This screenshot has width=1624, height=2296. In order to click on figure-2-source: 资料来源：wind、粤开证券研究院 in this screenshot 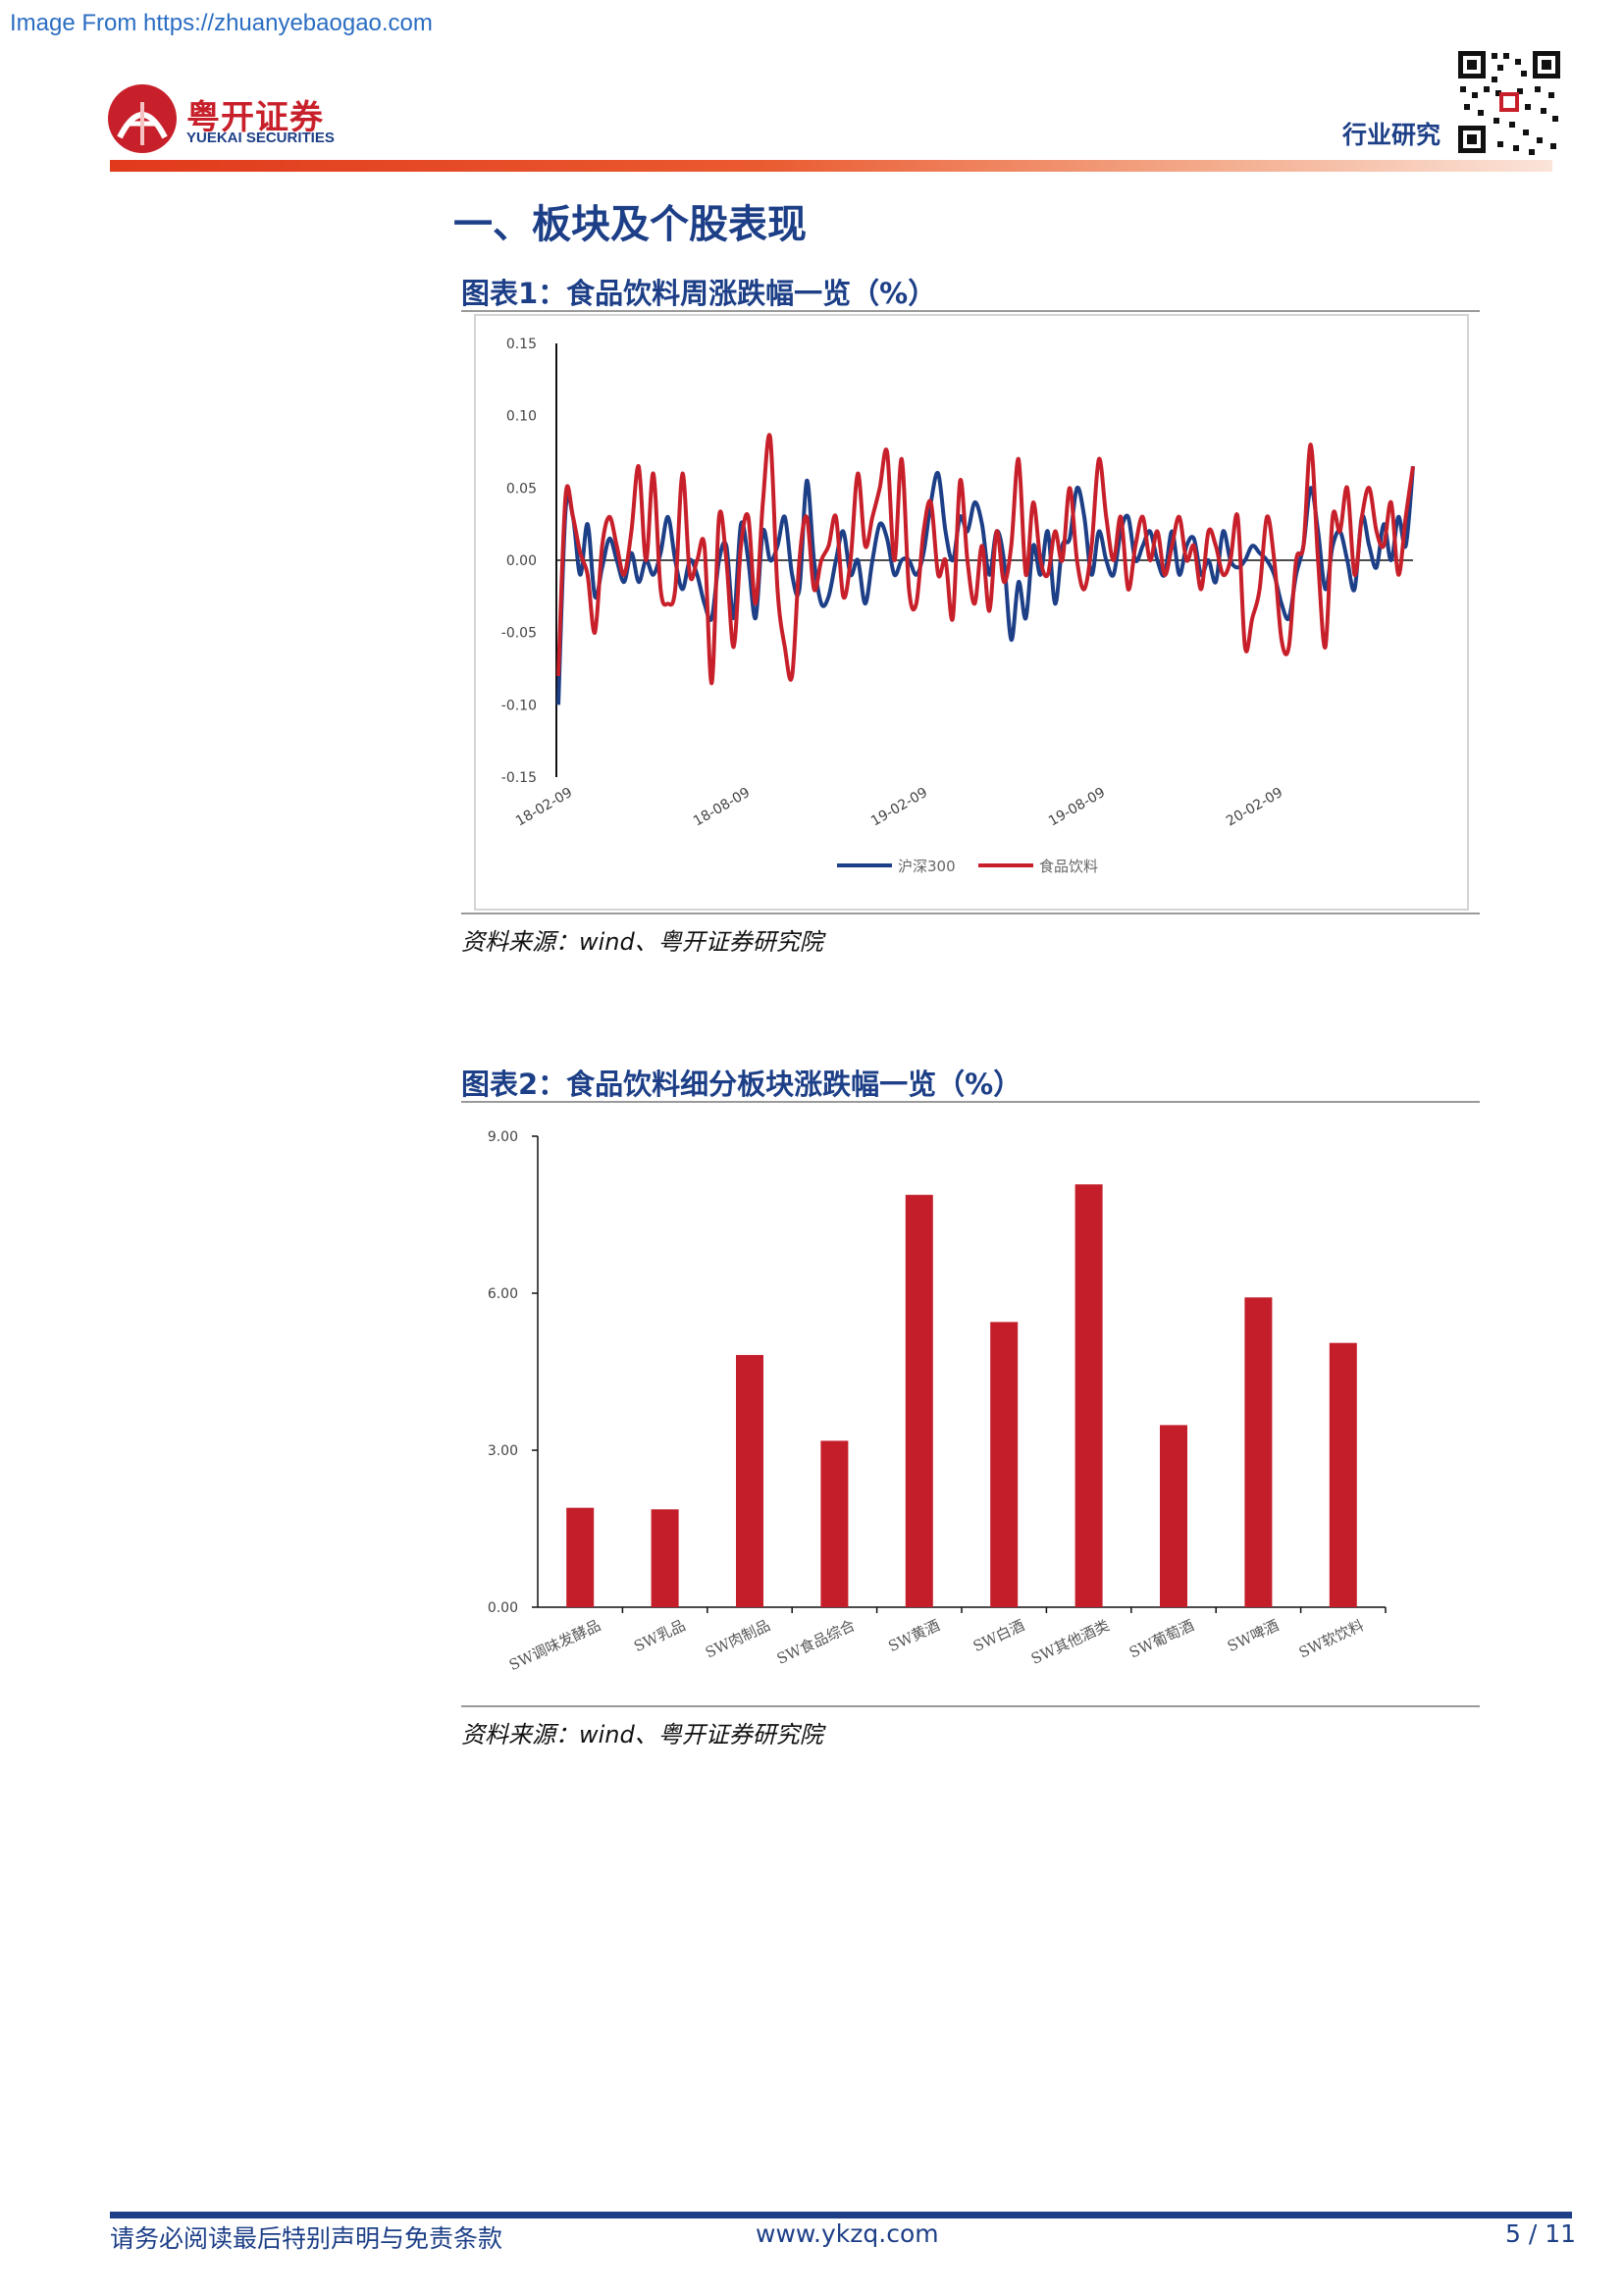, I will do `click(642, 1734)`.